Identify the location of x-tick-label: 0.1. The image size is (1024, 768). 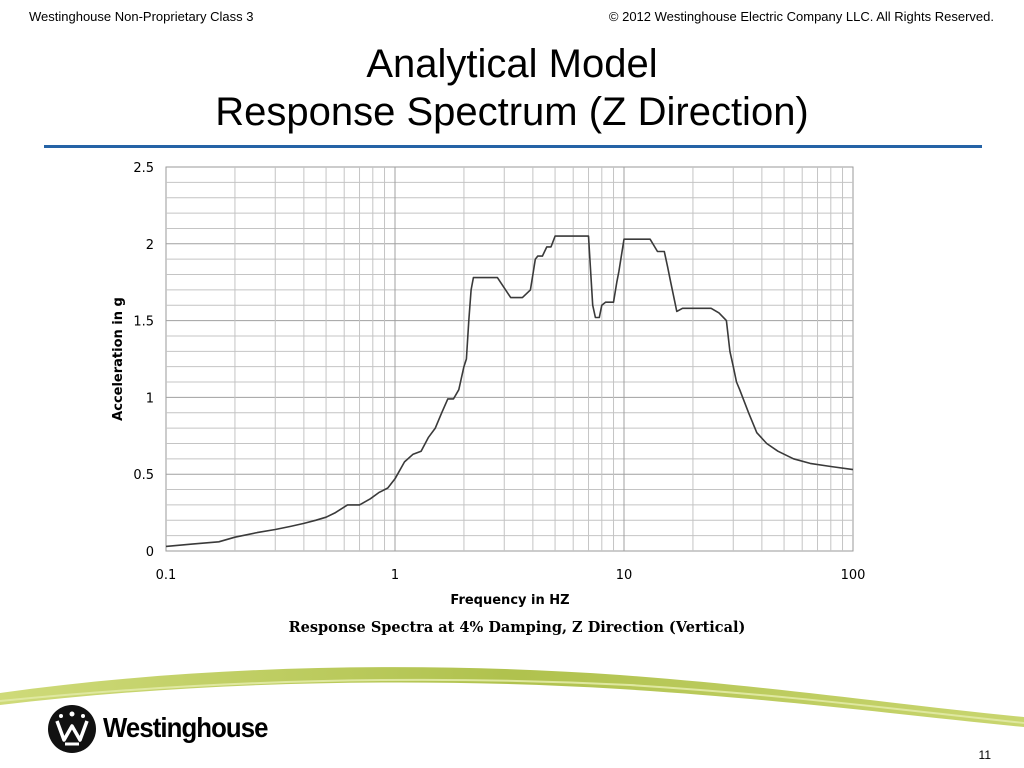
(166, 575).